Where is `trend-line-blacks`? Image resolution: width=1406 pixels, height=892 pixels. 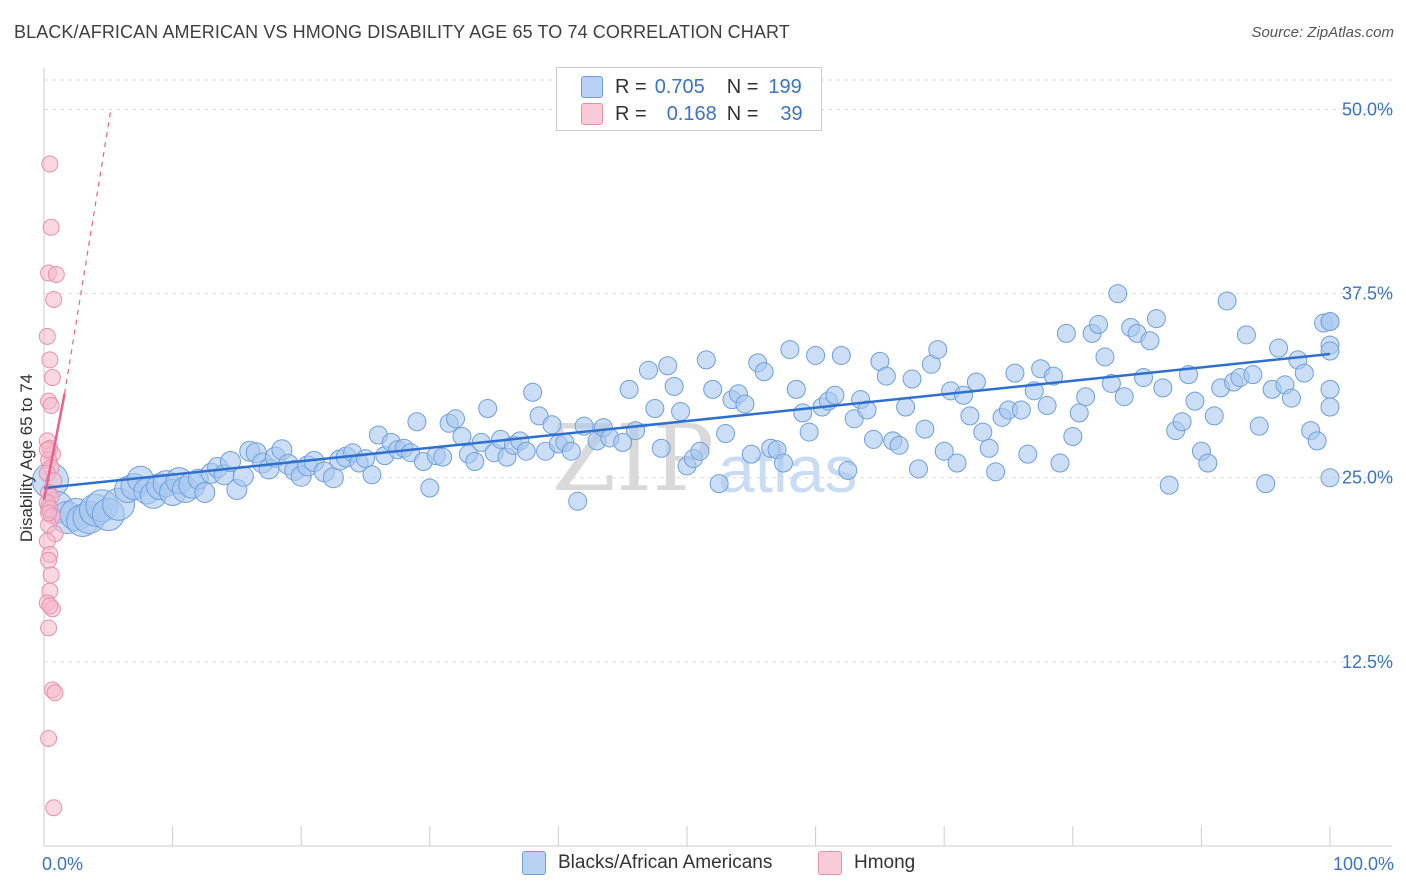 trend-line-blacks is located at coordinates (687, 421).